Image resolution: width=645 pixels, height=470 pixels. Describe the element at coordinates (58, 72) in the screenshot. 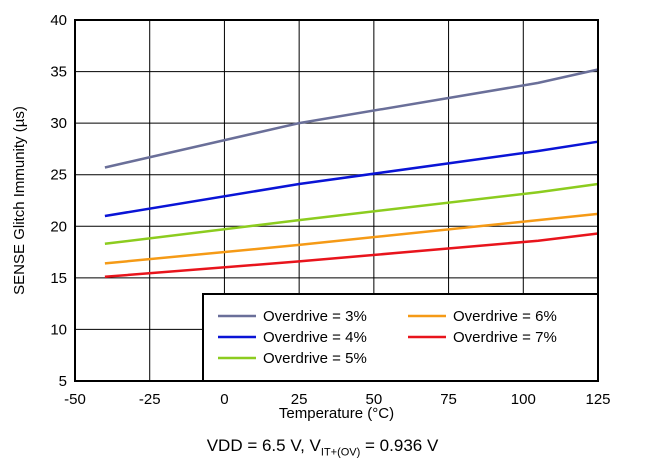

I see `y-tick-label: 35` at that location.